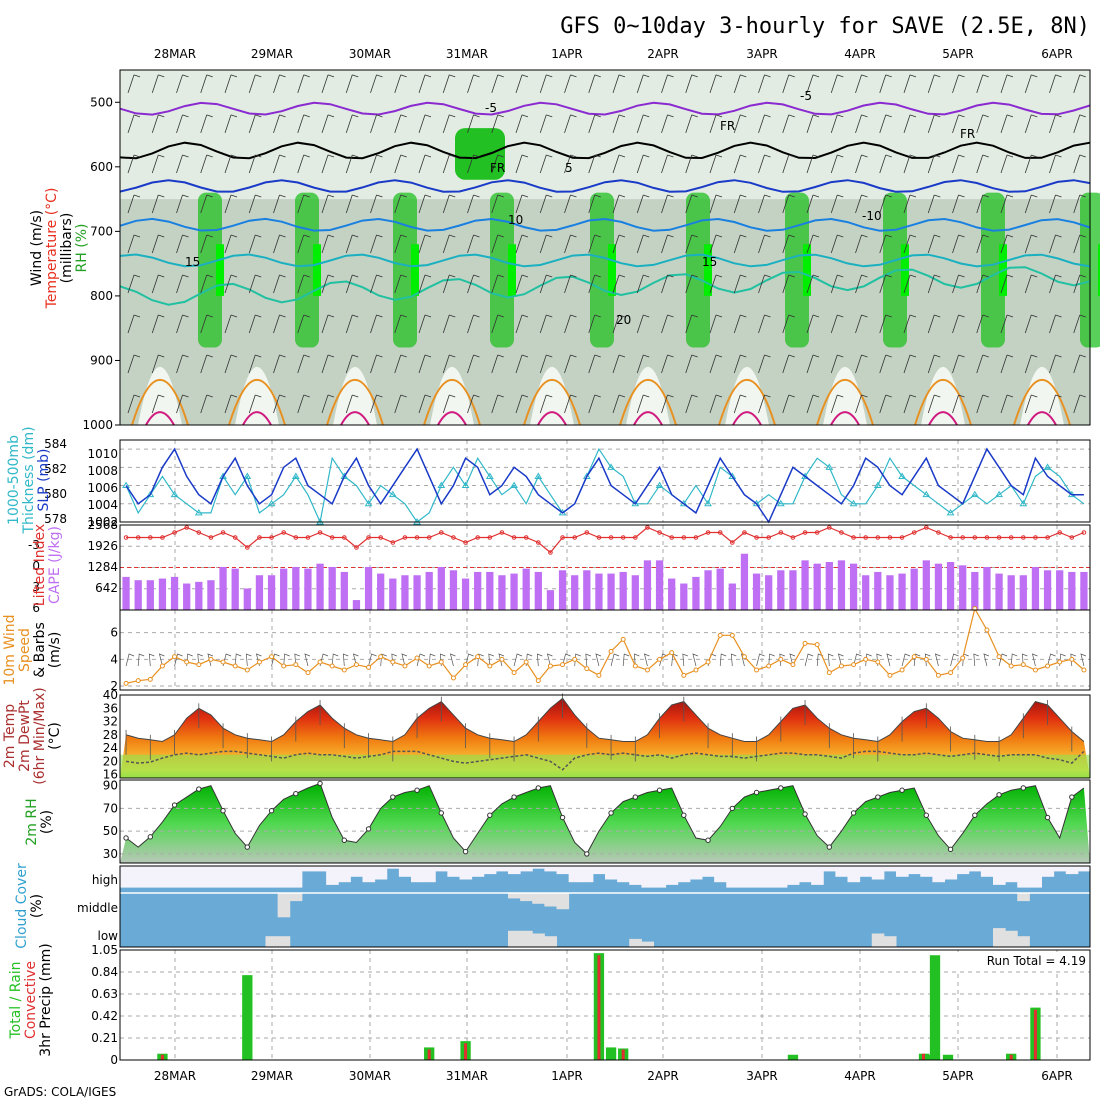 The width and height of the screenshot is (1100, 1100). I want to click on left-tick-label: 580, so click(55, 494).